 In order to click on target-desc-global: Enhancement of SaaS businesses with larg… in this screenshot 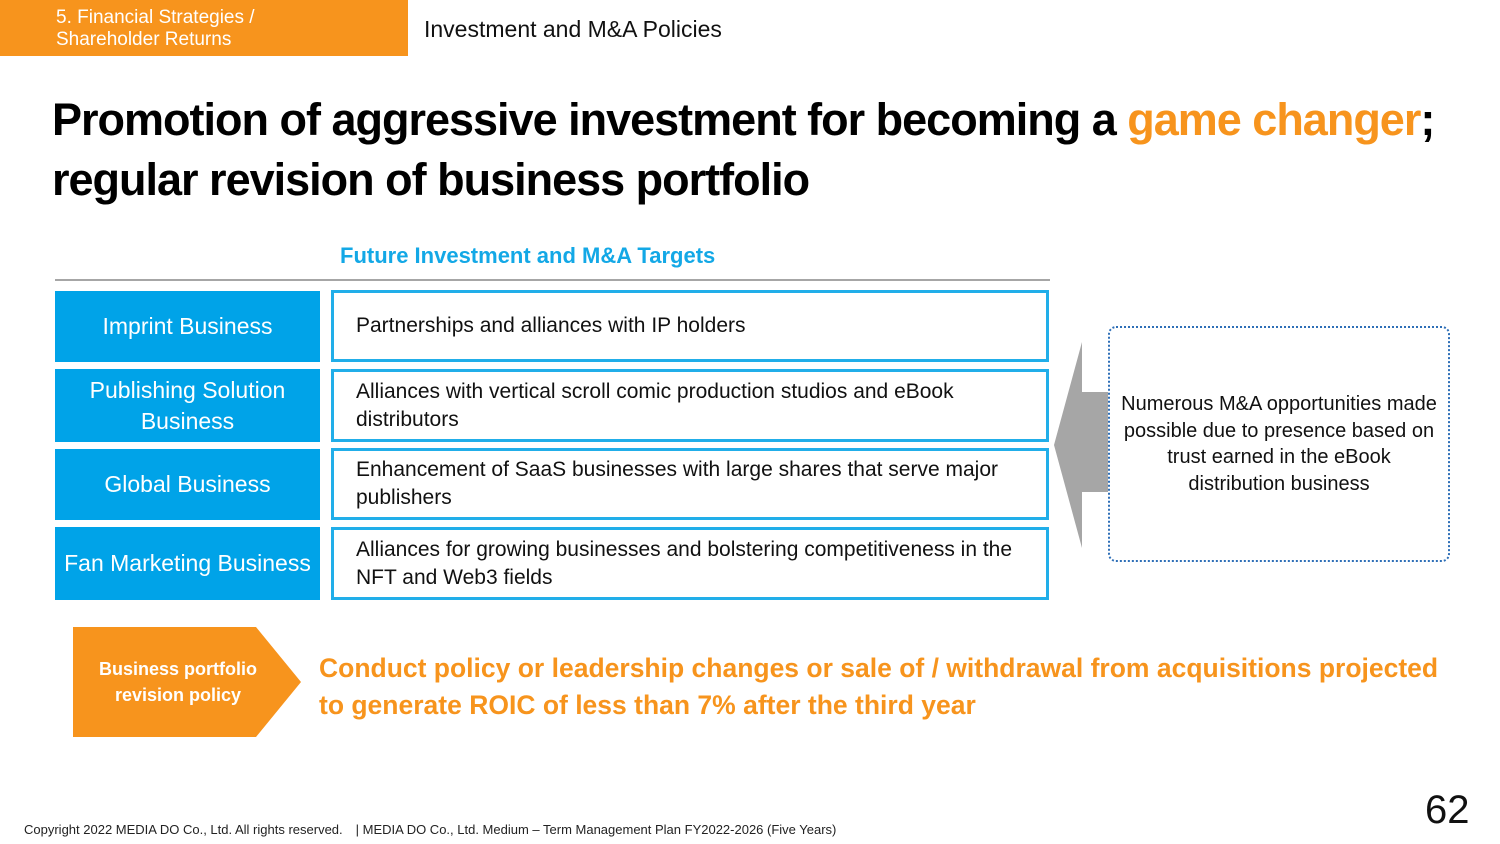, I will do `click(690, 484)`.